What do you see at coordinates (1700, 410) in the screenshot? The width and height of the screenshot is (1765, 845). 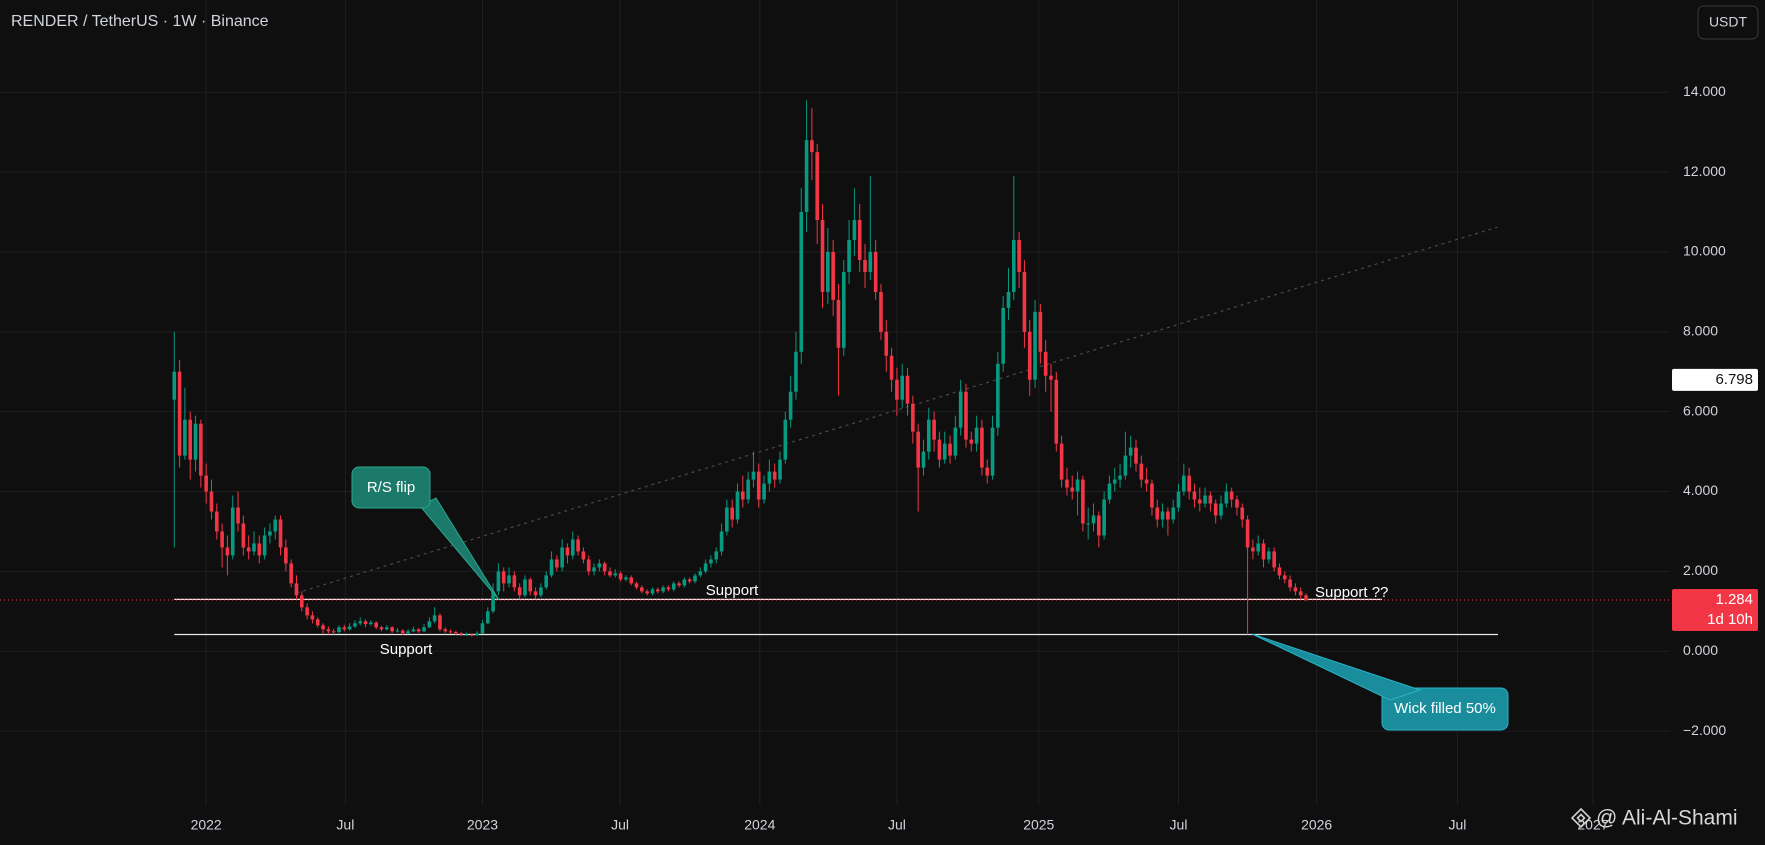 I see `y-tick-label: 6.000` at bounding box center [1700, 410].